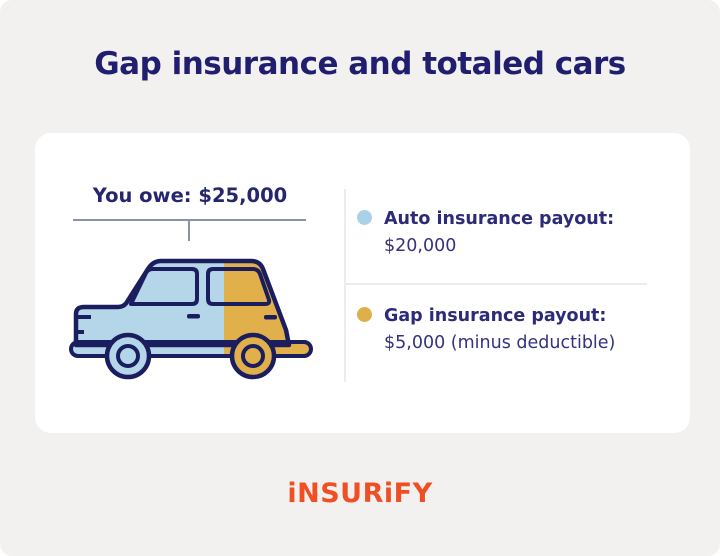 The width and height of the screenshot is (720, 556). Describe the element at coordinates (360, 493) in the screenshot. I see `insurify-logo: iNSURiFY` at that location.